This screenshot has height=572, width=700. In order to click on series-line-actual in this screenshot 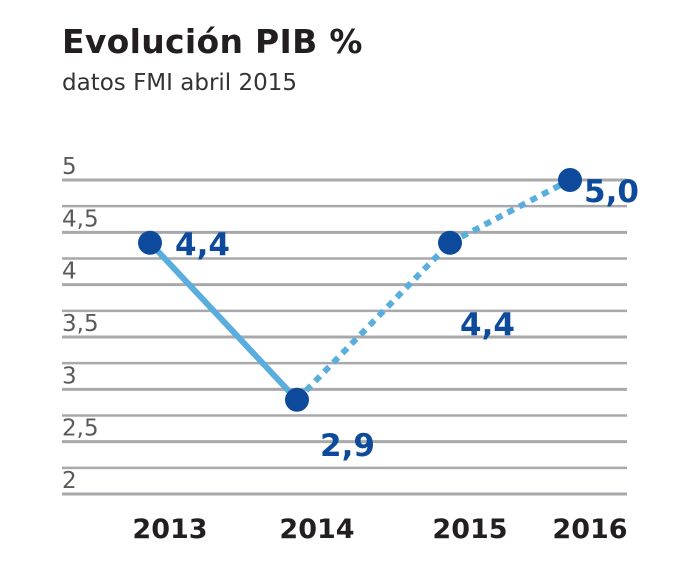, I will do `click(223, 321)`.